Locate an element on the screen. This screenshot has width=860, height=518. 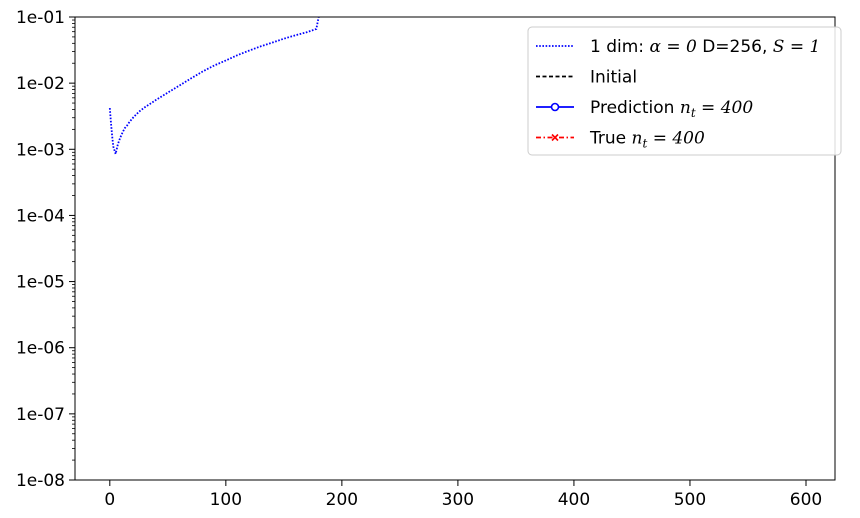
y-axis: 1e-08 1e-07 1e-06 1e-05 1e-04 1e-03 1e-02 1e-01 is located at coordinates (45, 249).